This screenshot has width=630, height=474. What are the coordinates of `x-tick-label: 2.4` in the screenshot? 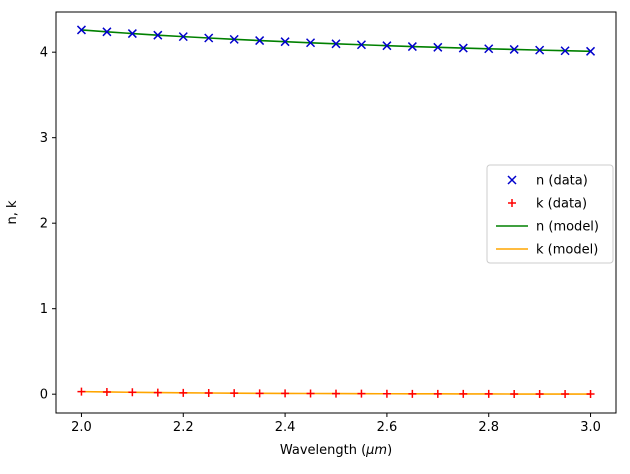 It's located at (285, 427).